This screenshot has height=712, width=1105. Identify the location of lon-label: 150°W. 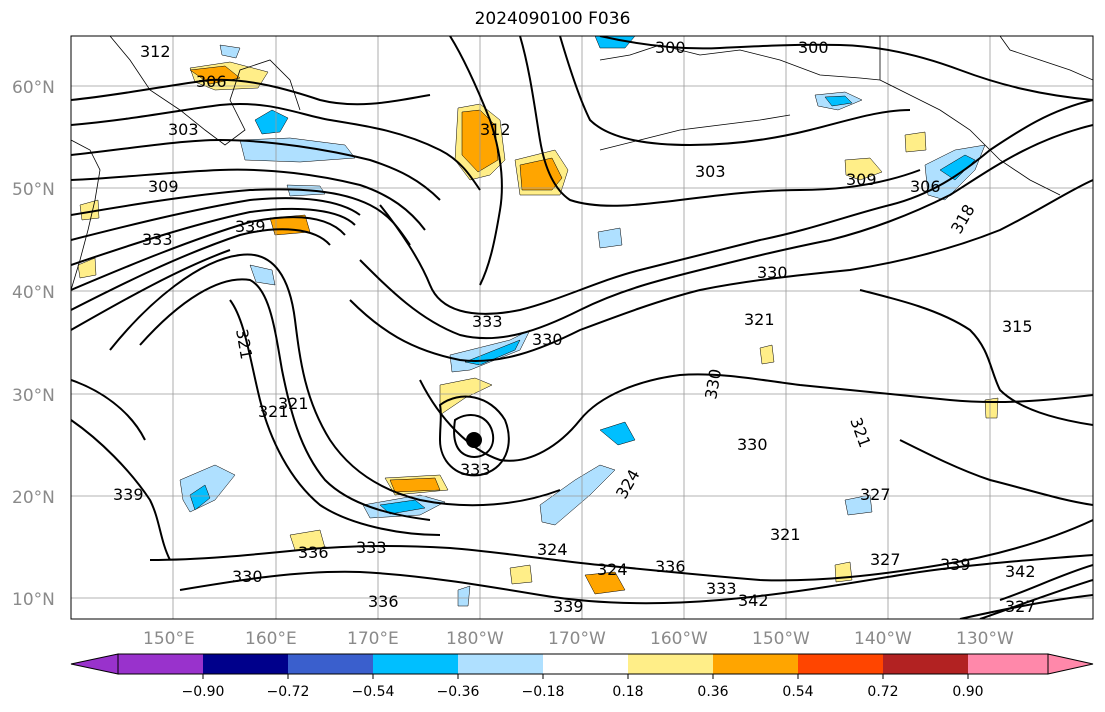
(781, 639).